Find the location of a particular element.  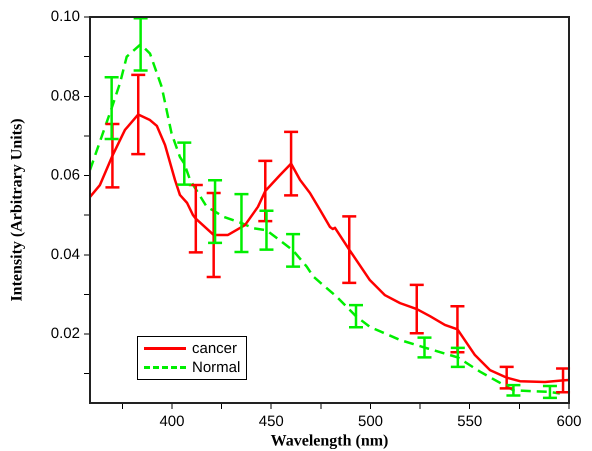

y-tick-label: 0.04 is located at coordinates (65, 254).